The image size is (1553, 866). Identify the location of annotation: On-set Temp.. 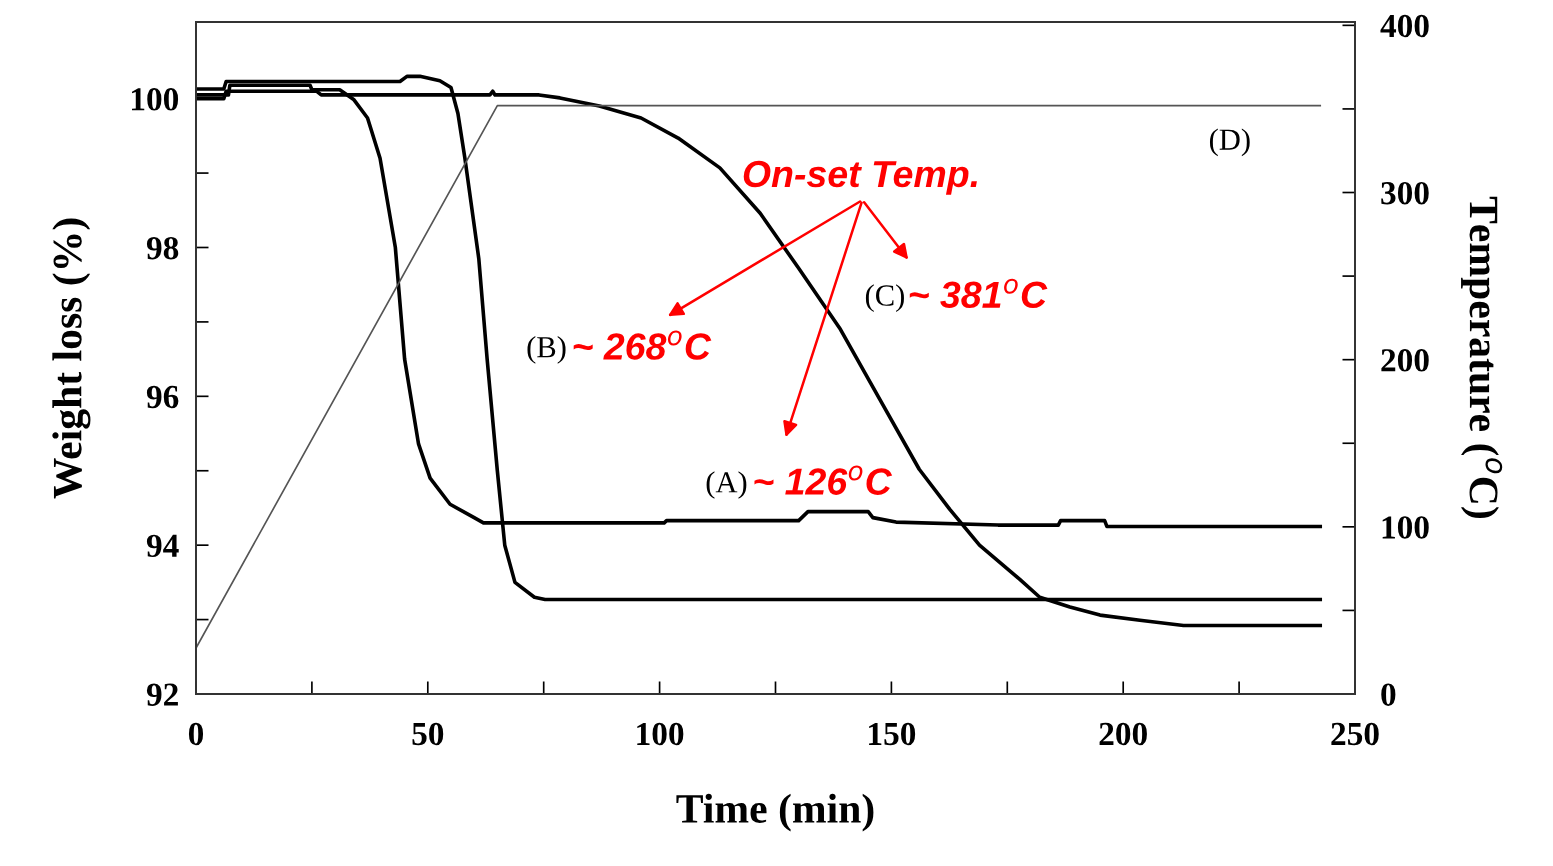
(860, 177).